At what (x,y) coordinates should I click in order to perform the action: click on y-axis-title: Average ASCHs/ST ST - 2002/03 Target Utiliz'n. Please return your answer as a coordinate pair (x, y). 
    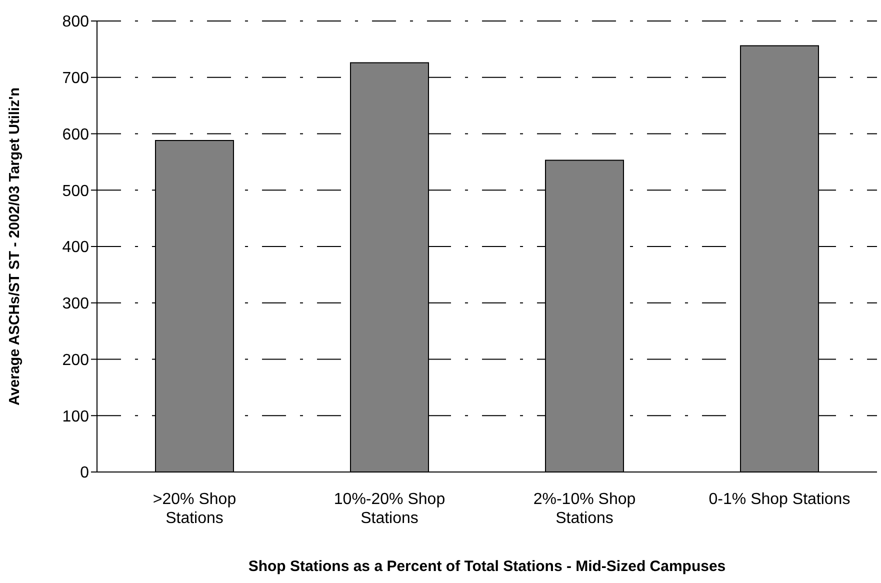
    Looking at the image, I should click on (15, 247).